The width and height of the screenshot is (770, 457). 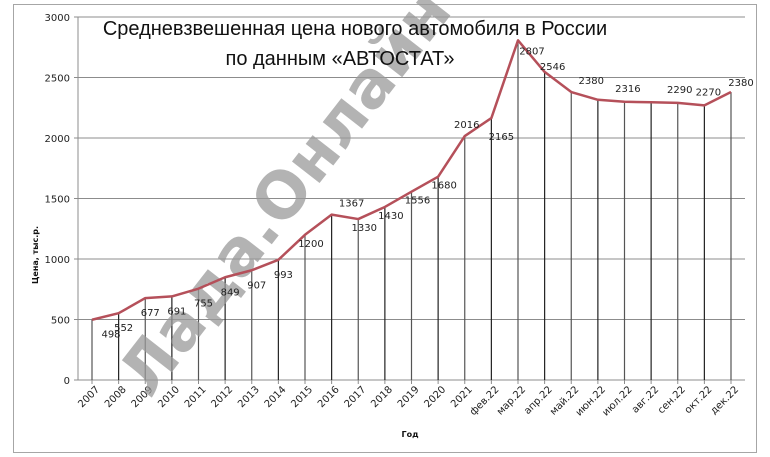 What do you see at coordinates (382, 397) in the screenshot?
I see `x-tick-label: 2018` at bounding box center [382, 397].